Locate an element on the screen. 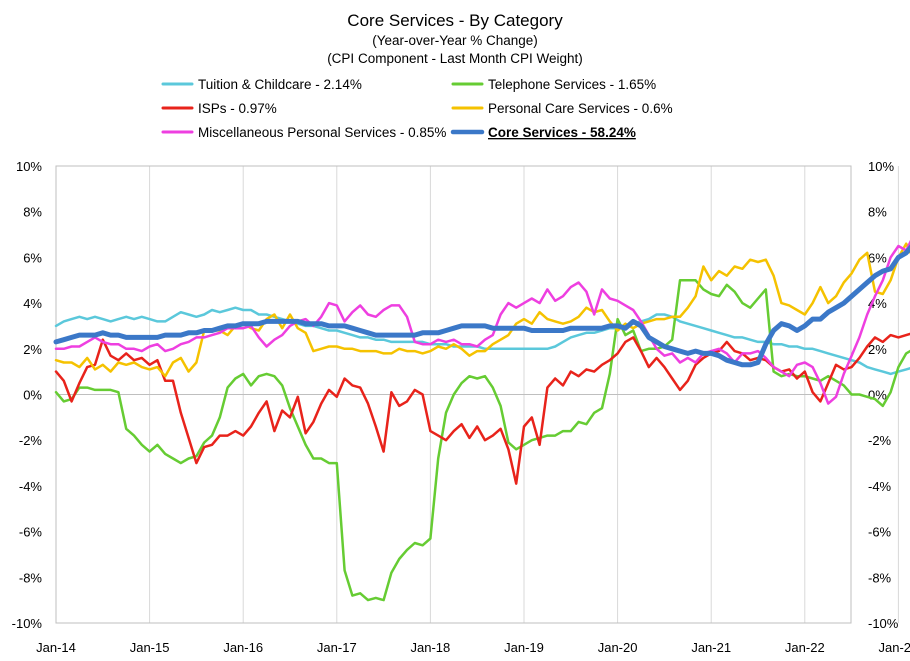 The height and width of the screenshot is (661, 910). x-tick-label: Jan-14 is located at coordinates (56, 647).